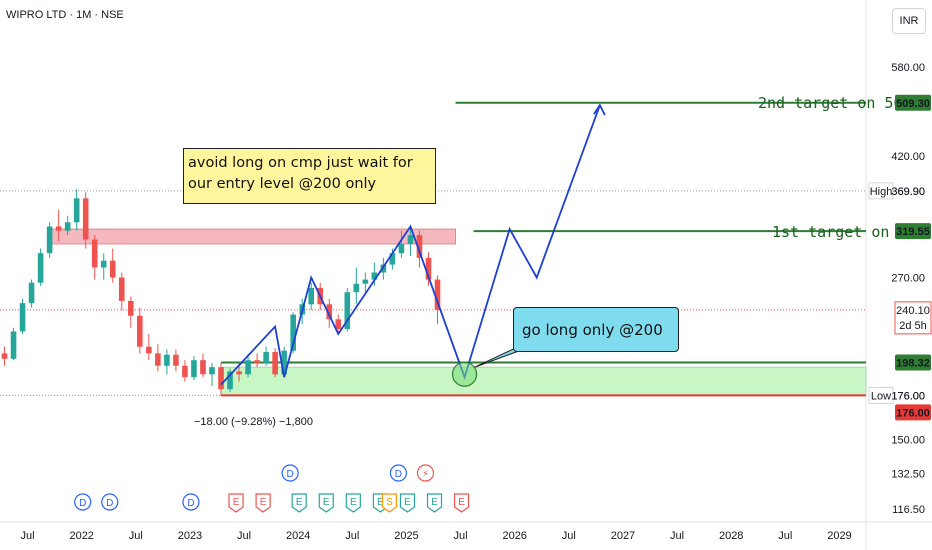 The height and width of the screenshot is (550, 932). I want to click on x-tick-label: 2025, so click(406, 536).